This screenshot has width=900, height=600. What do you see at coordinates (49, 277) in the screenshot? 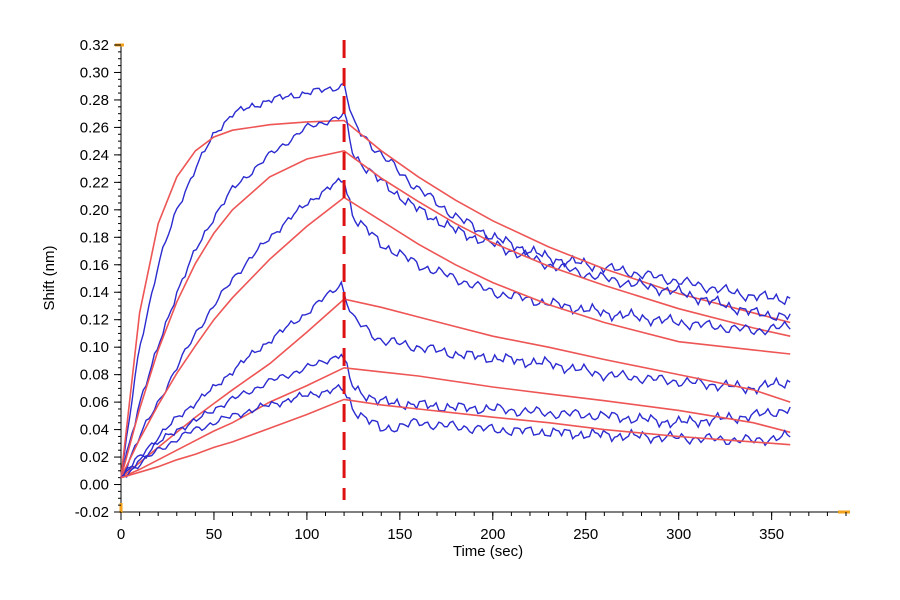
I see `y-axis-title: Shift (nm)` at bounding box center [49, 277].